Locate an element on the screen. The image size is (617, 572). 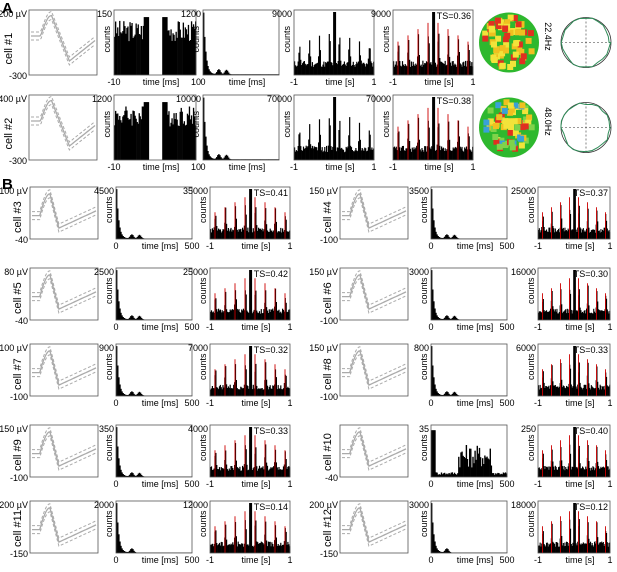
autocorr-b-6-ts-value: 0.30 is located at coordinates (599, 274).